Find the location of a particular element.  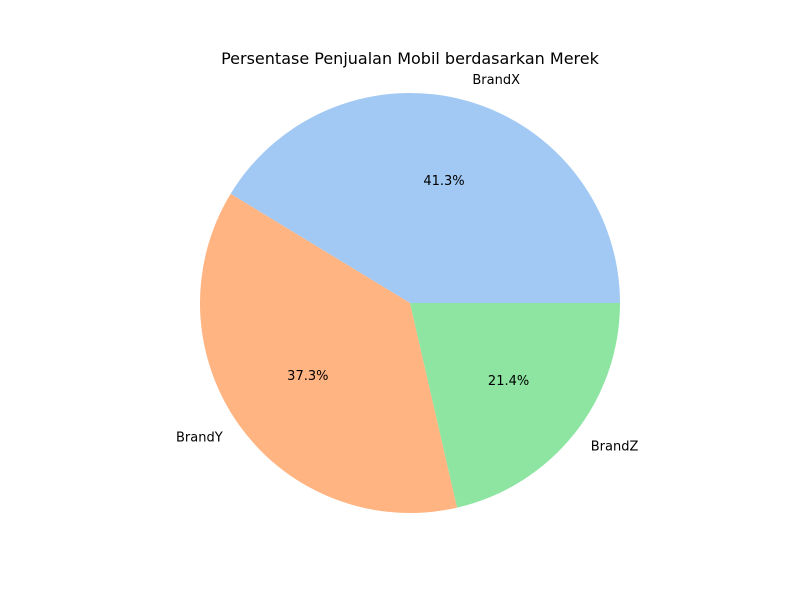

category-label-brandz: BrandZ is located at coordinates (615, 446).